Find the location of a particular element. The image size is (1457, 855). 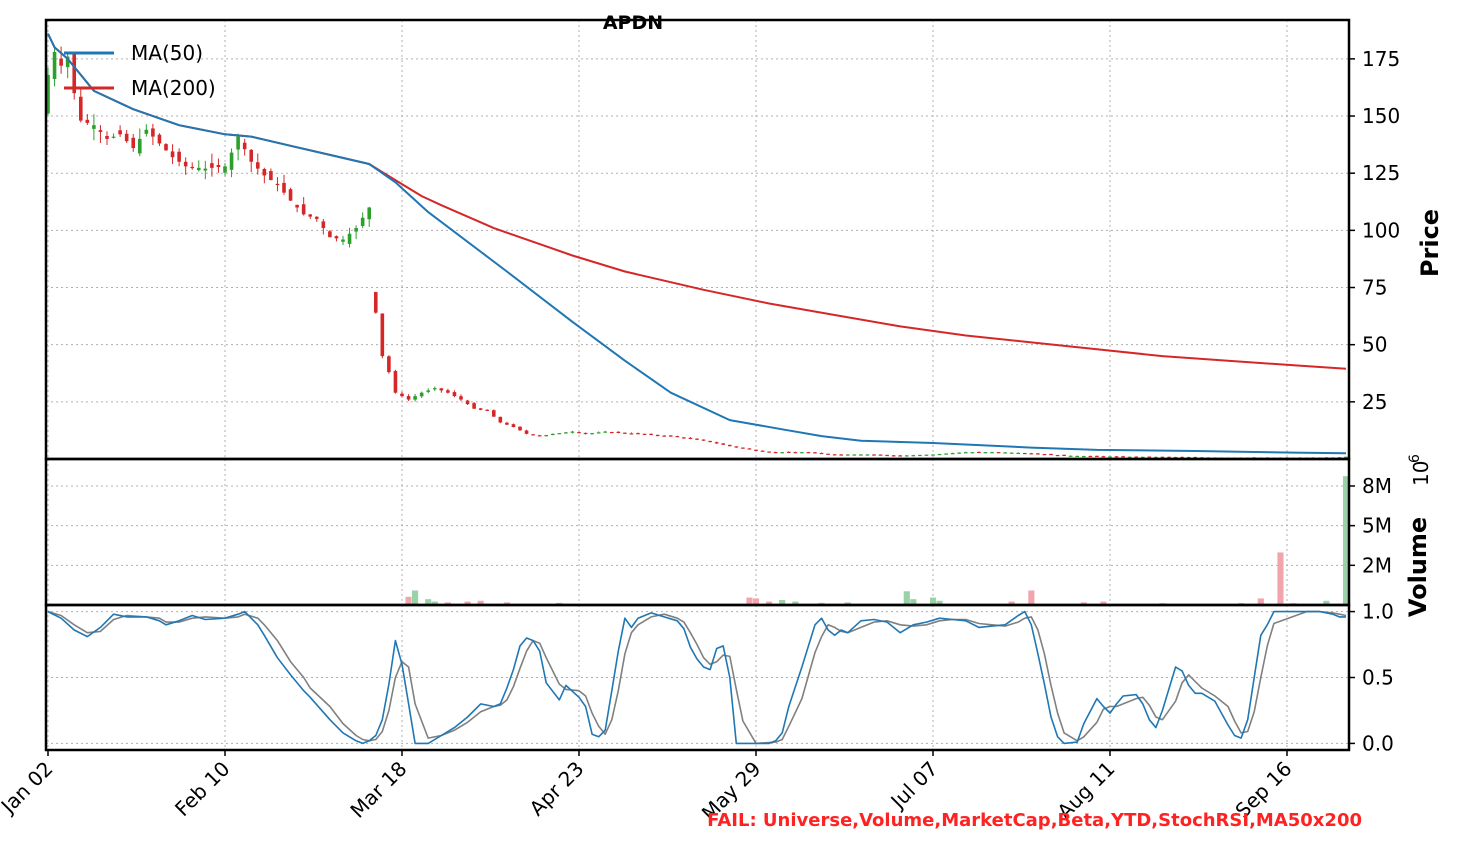

stochrsi-lines is located at coordinates (697, 677).